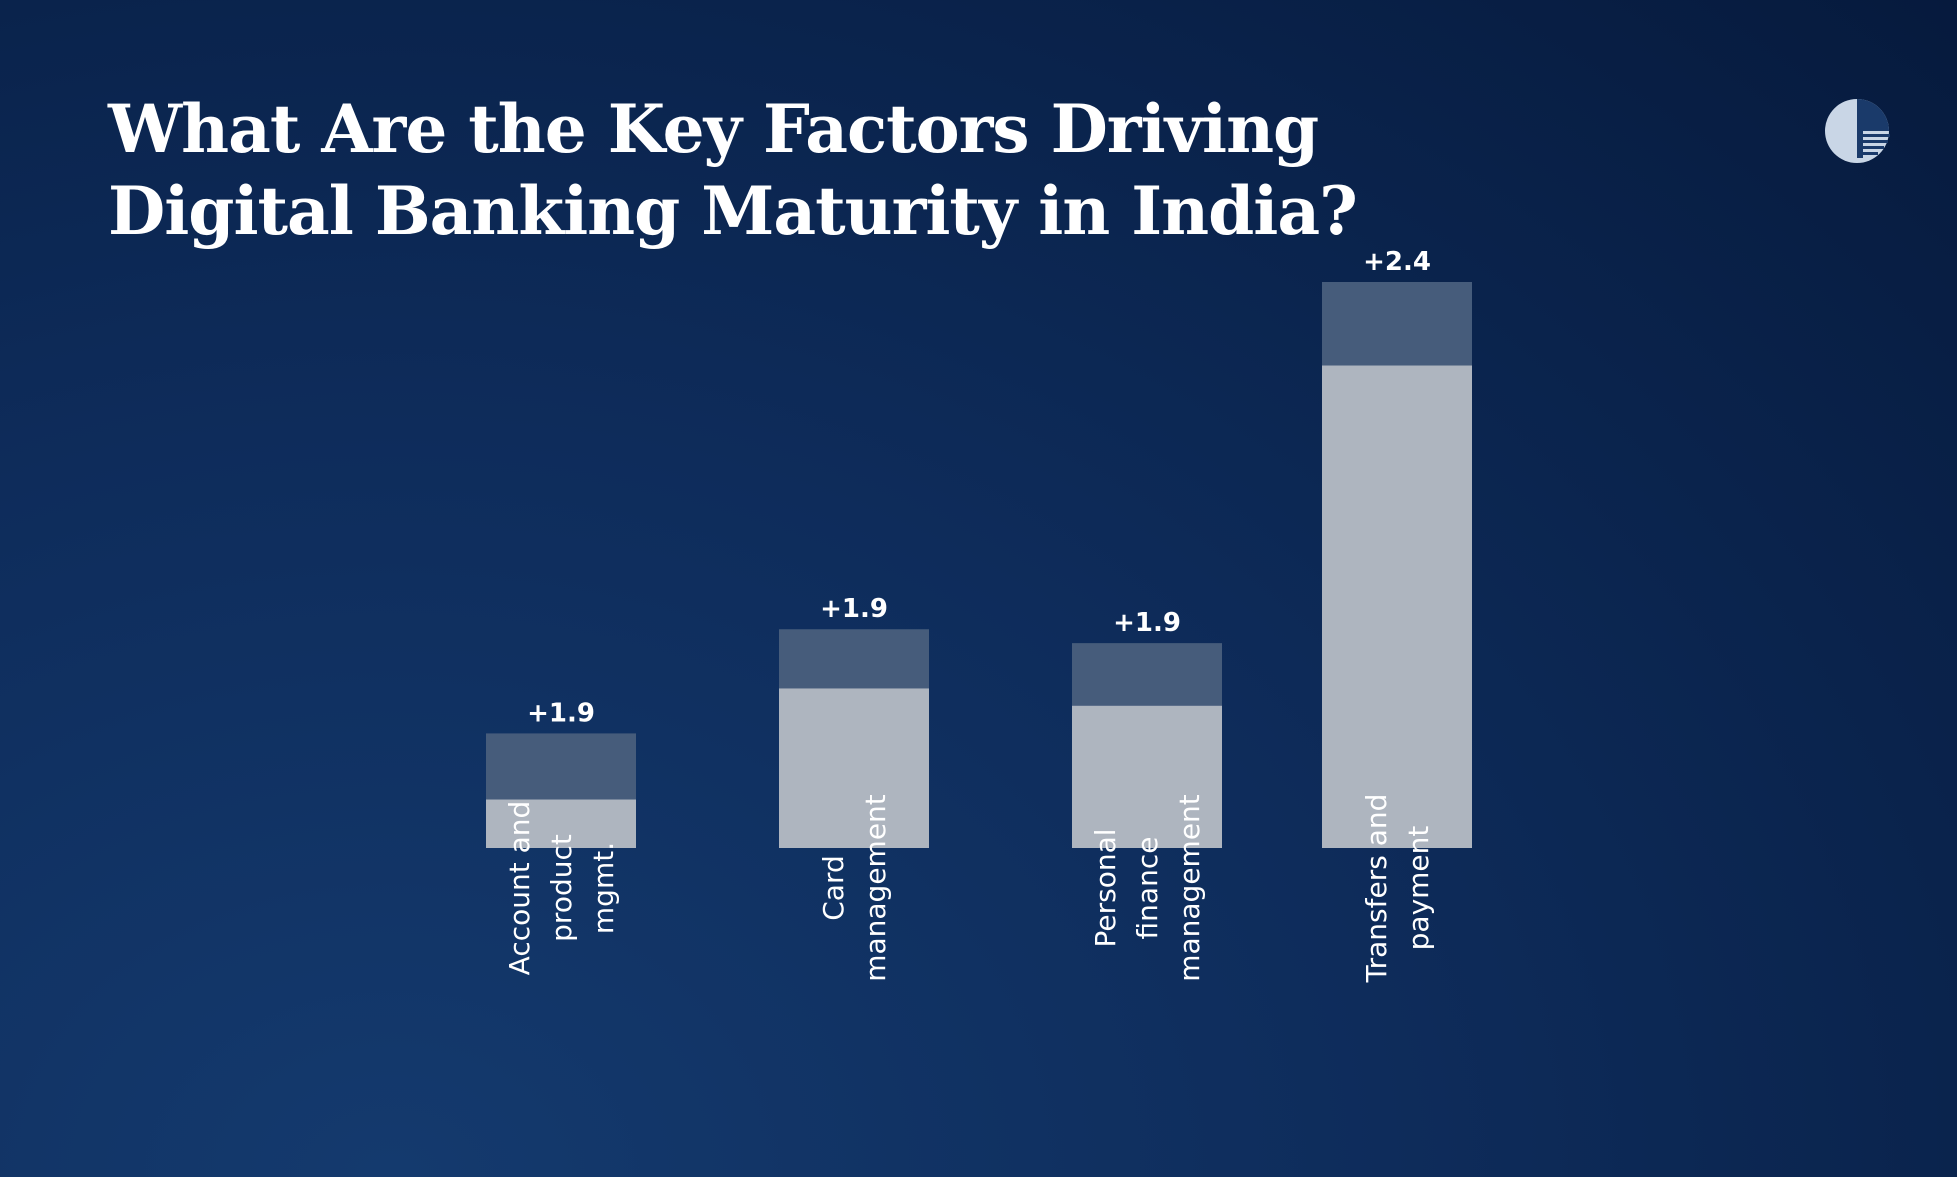 The image size is (1957, 1177). I want to click on category-label-1: Card management, so click(854, 888).